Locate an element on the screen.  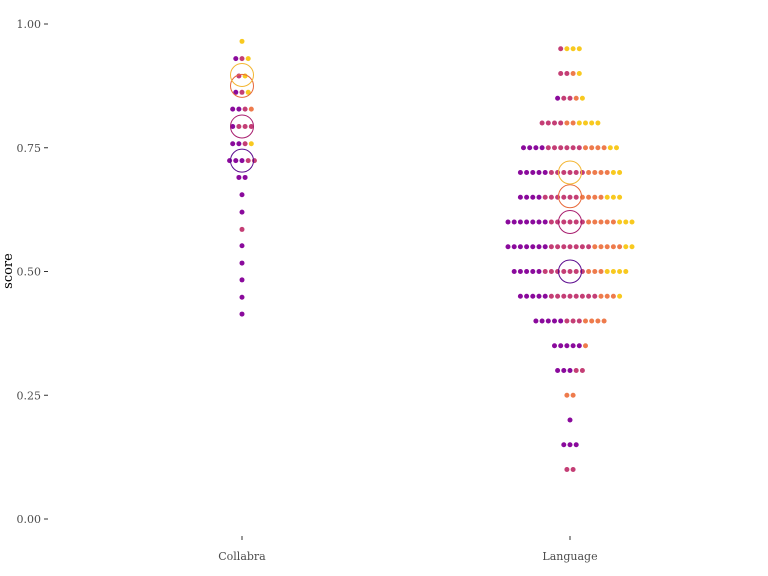
y-axis: 0.00 0.25 0.50 0.75 1.00 is located at coordinates (32, 272).